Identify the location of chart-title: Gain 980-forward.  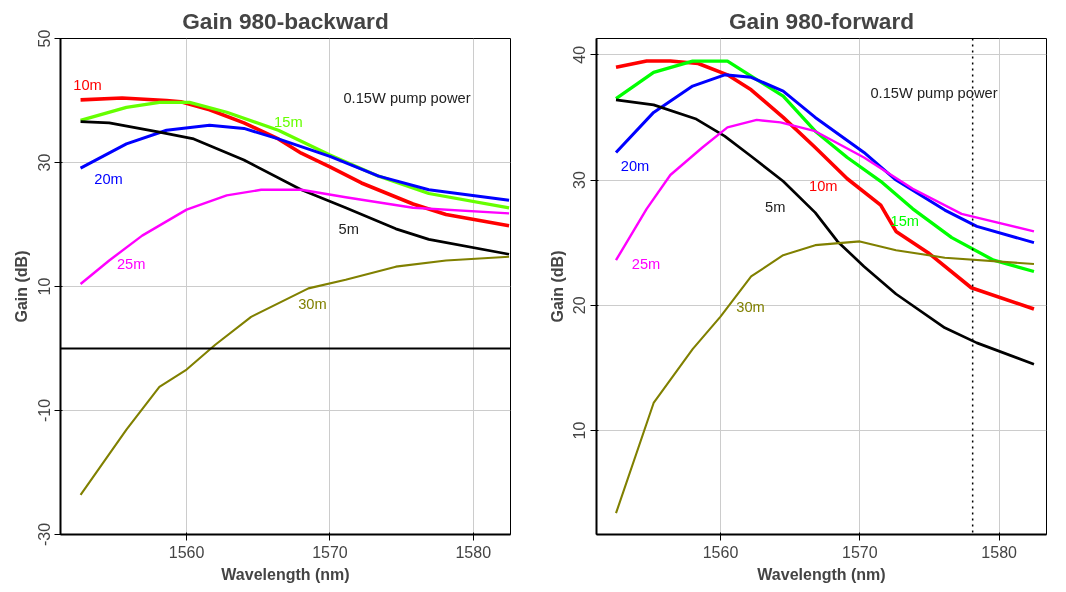
(821, 20).